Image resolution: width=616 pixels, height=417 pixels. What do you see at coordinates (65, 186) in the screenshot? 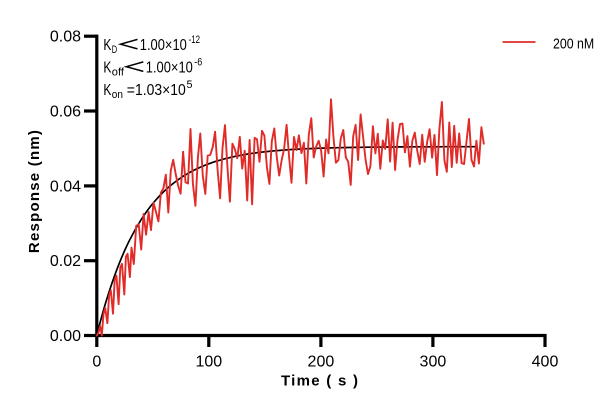
I see `svg-text: 0.04` at bounding box center [65, 186].